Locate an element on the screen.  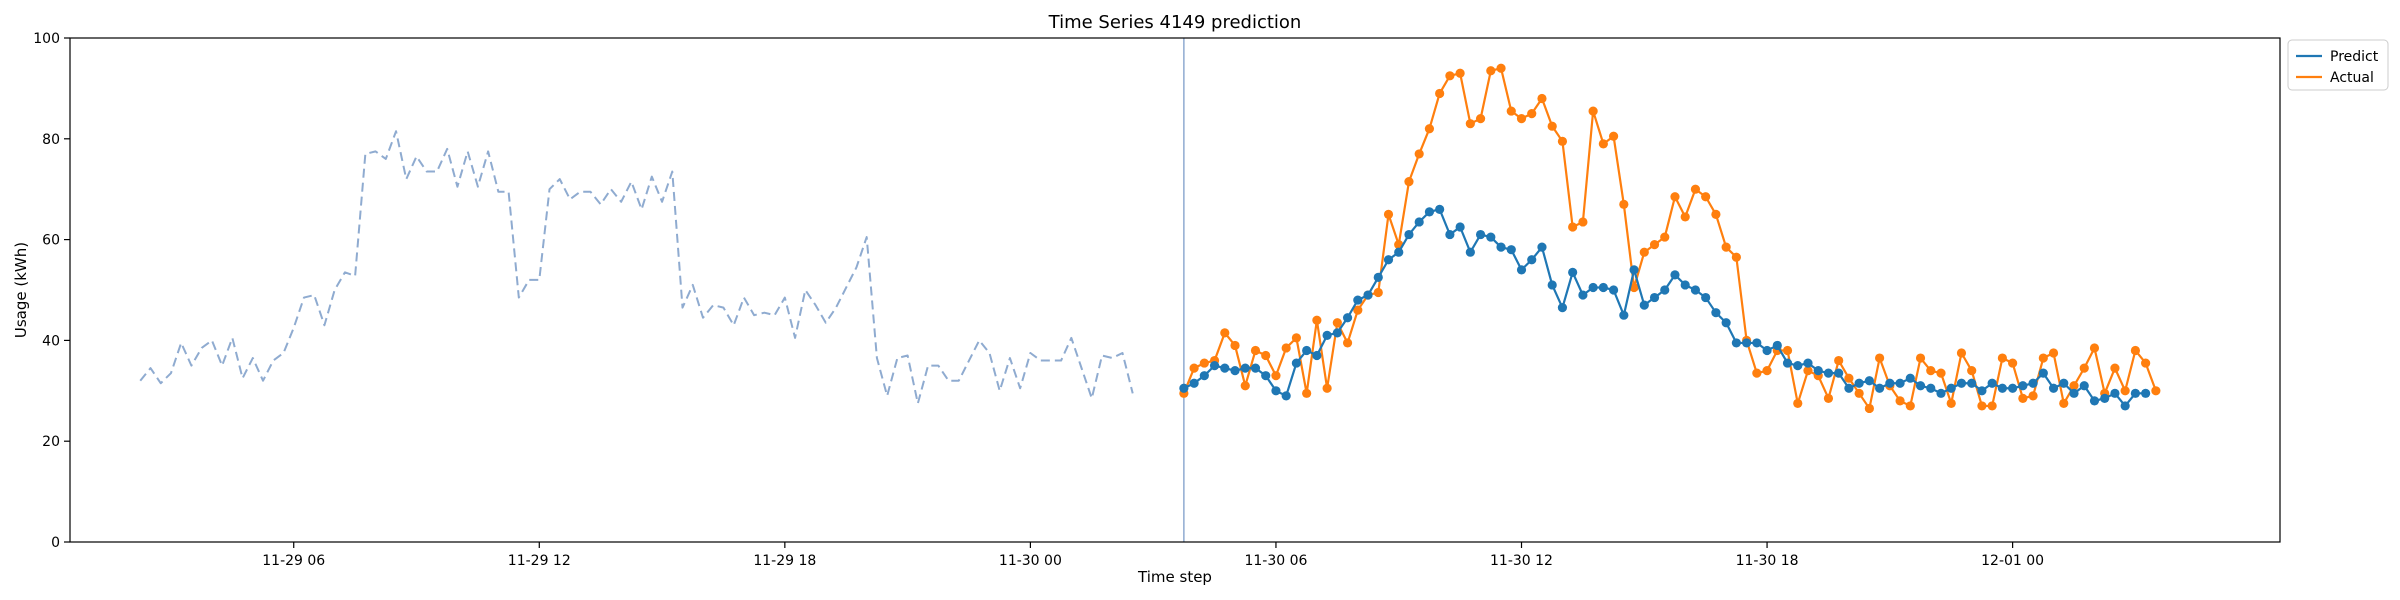
x-tick-label: 12-01 00 is located at coordinates (2012, 561).